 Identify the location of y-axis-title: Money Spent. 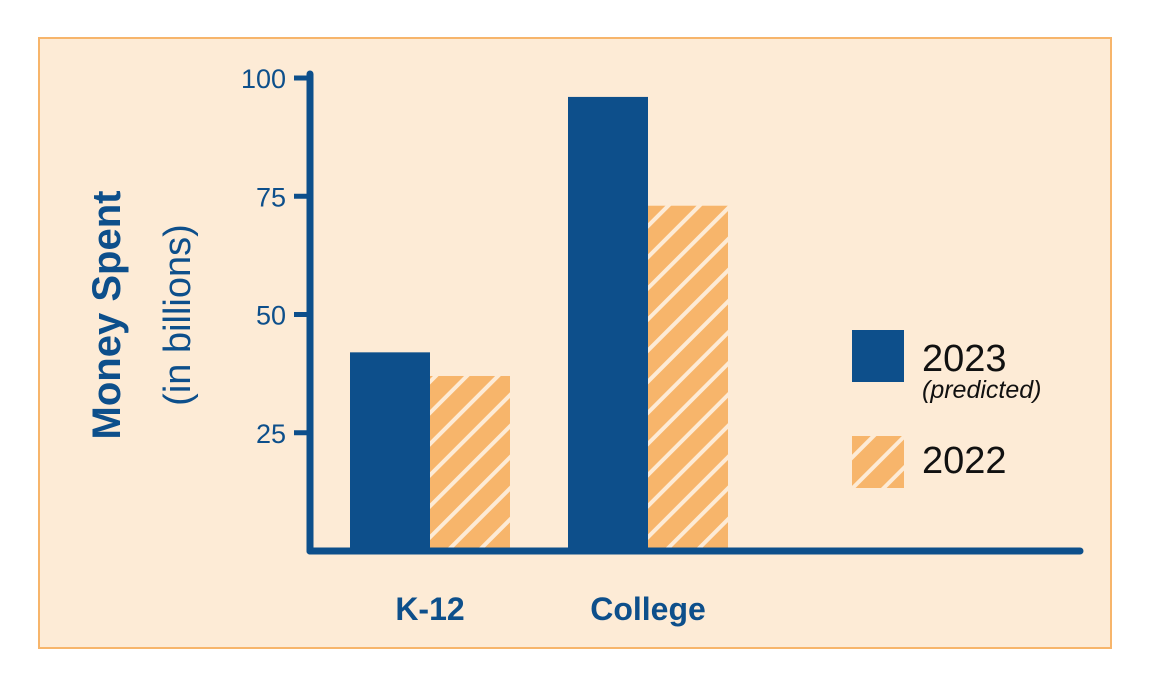
(107, 315).